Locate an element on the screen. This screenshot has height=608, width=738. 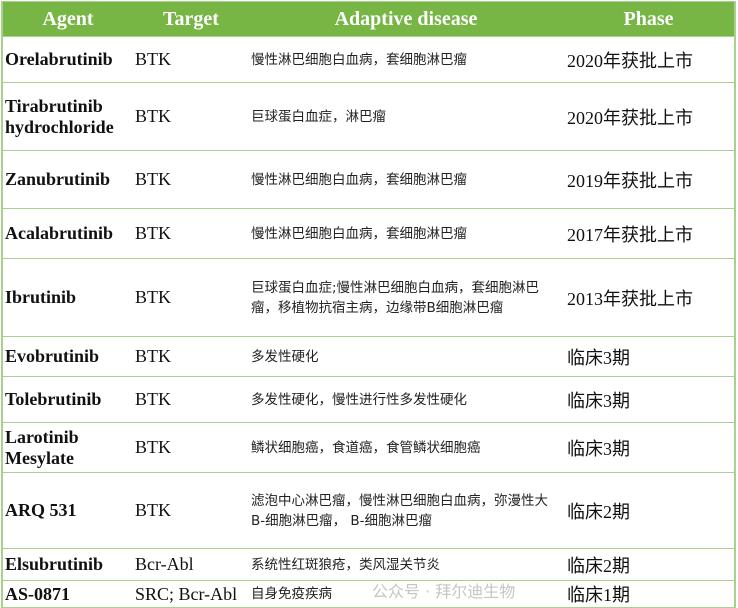
header-agent: Agent is located at coordinates (67, 19).